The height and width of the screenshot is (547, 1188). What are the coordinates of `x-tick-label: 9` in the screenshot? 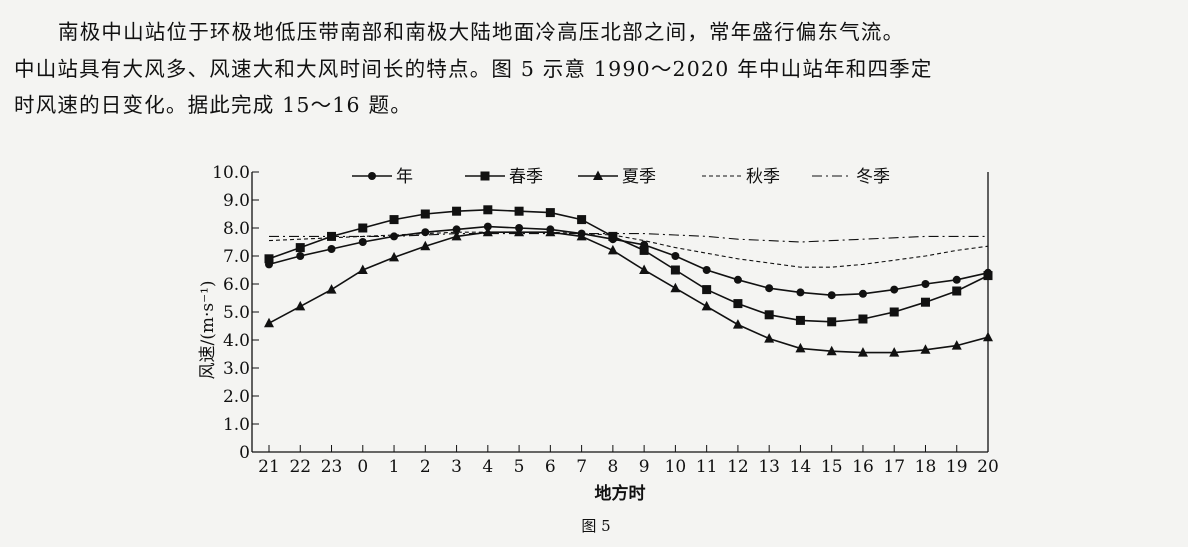 It's located at (644, 467).